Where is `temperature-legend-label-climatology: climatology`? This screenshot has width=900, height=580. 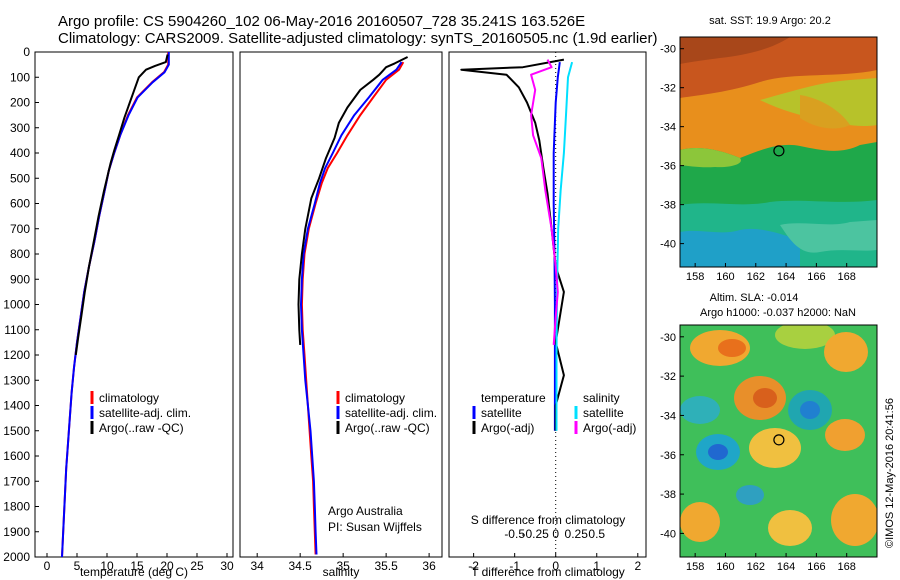 temperature-legend-label-climatology: climatology is located at coordinates (129, 398).